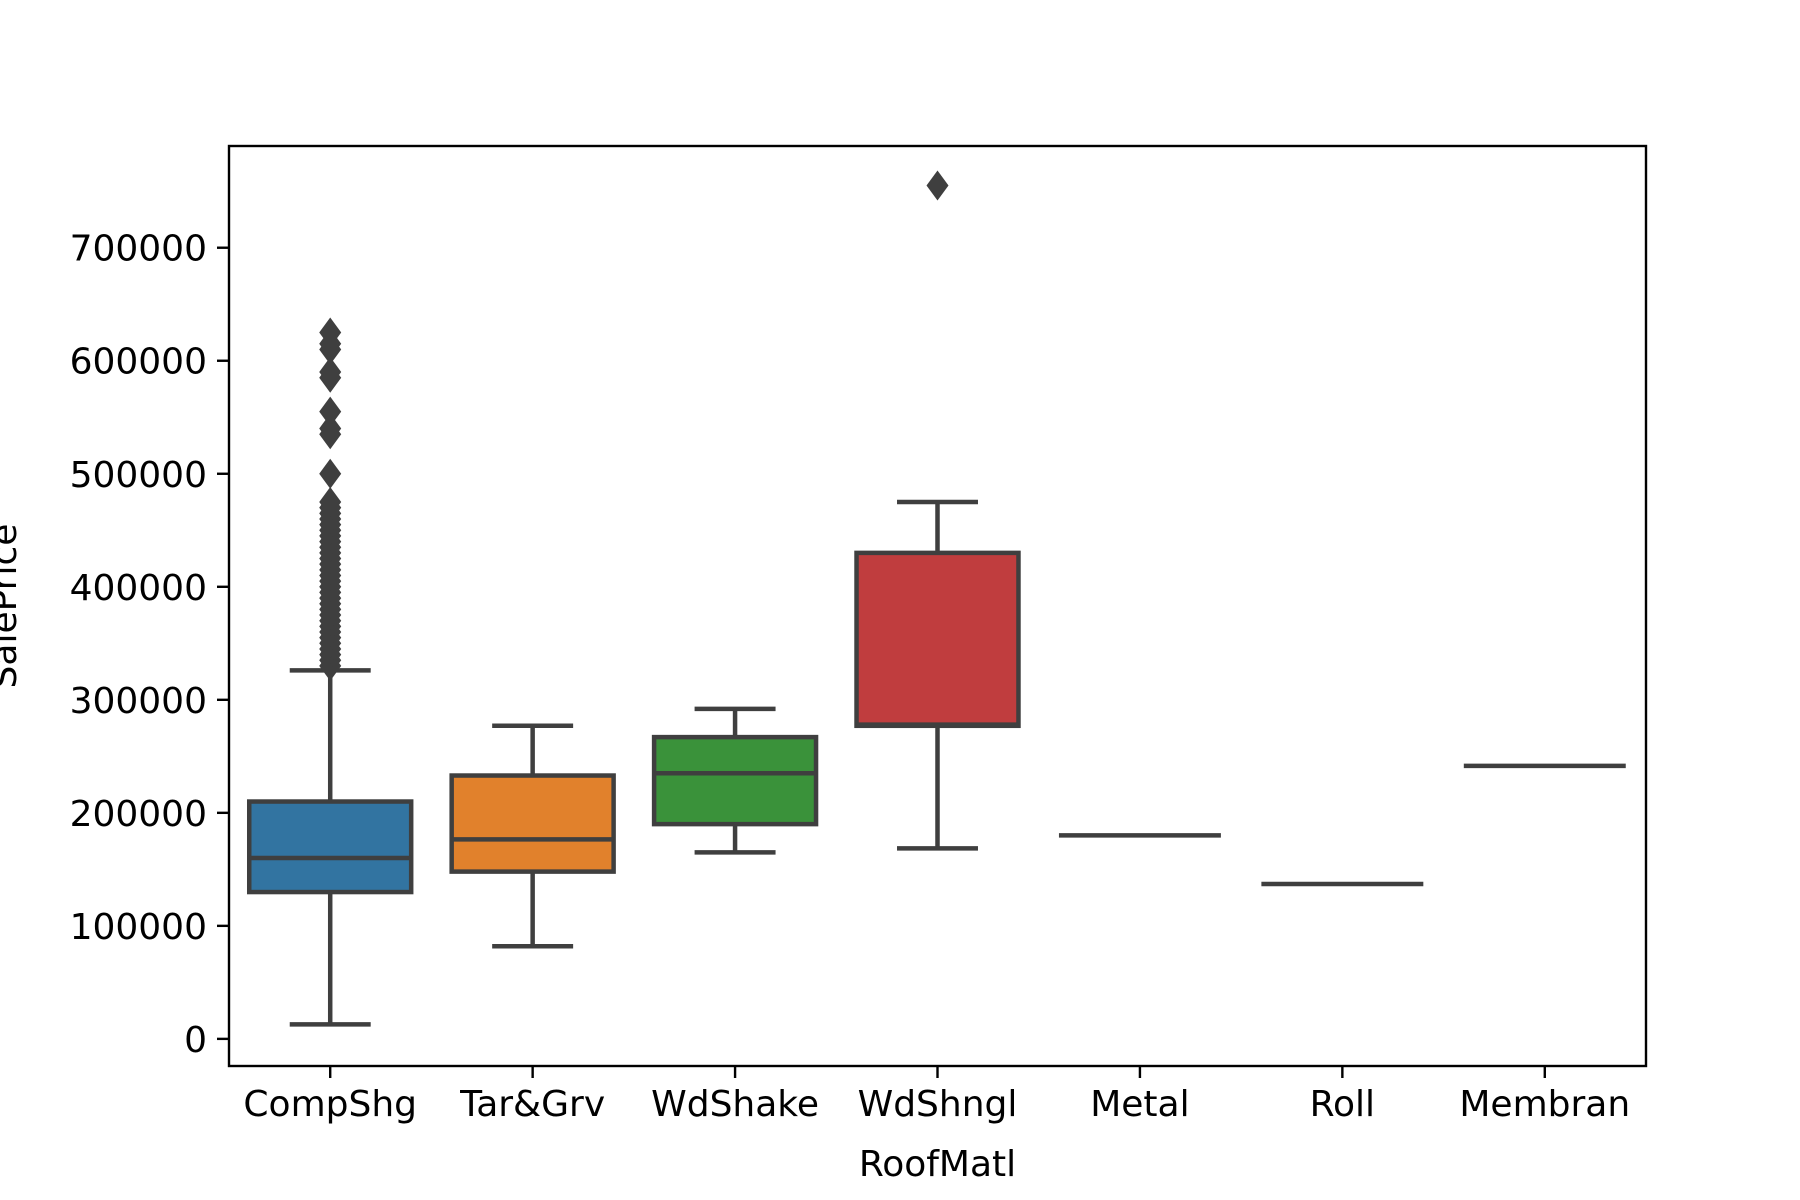 This screenshot has height=1200, width=1800. Describe the element at coordinates (138, 249) in the screenshot. I see `y-tick-label: 700000` at that location.